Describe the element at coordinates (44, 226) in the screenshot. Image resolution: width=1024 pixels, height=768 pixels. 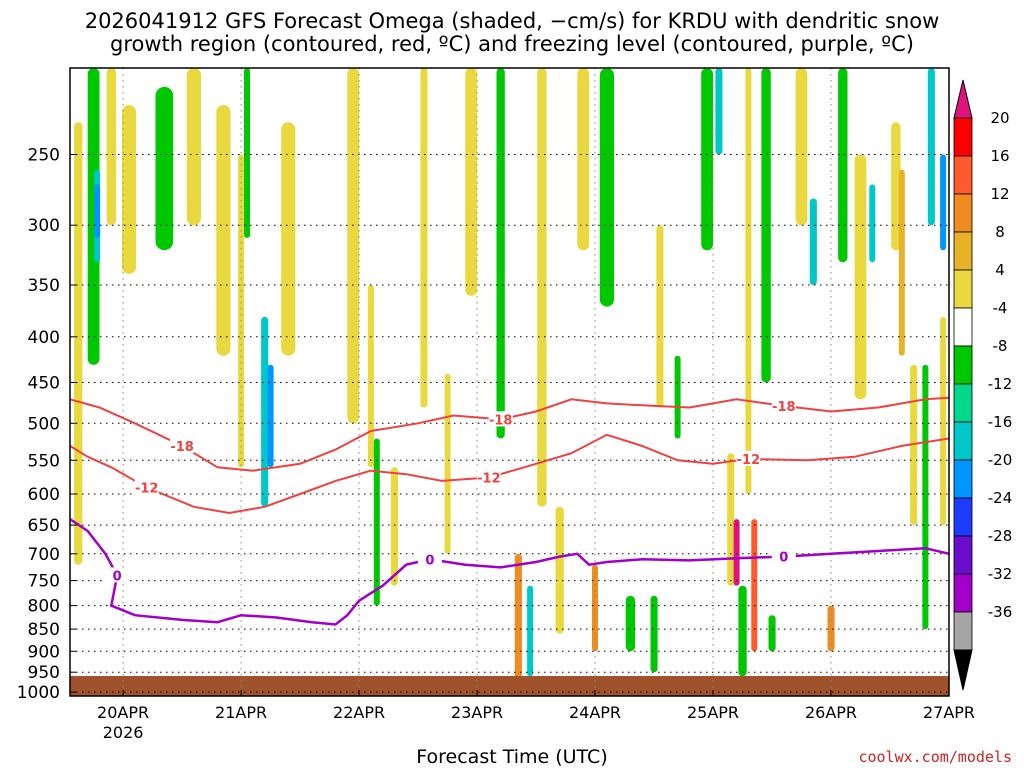
I see `y-tick-label: 300` at that location.